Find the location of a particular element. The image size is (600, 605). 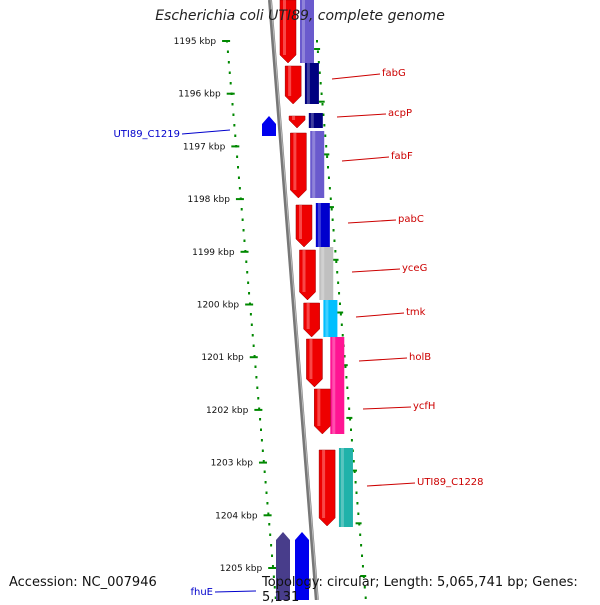

gene-label-acpp: acpP is located at coordinates (400, 113).